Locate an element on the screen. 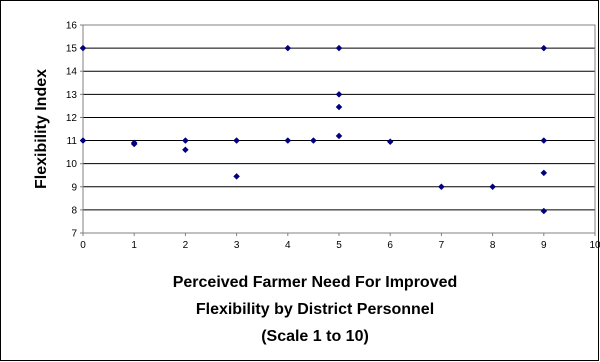 This screenshot has height=362, width=600. x-tick-label: 4 is located at coordinates (288, 245).